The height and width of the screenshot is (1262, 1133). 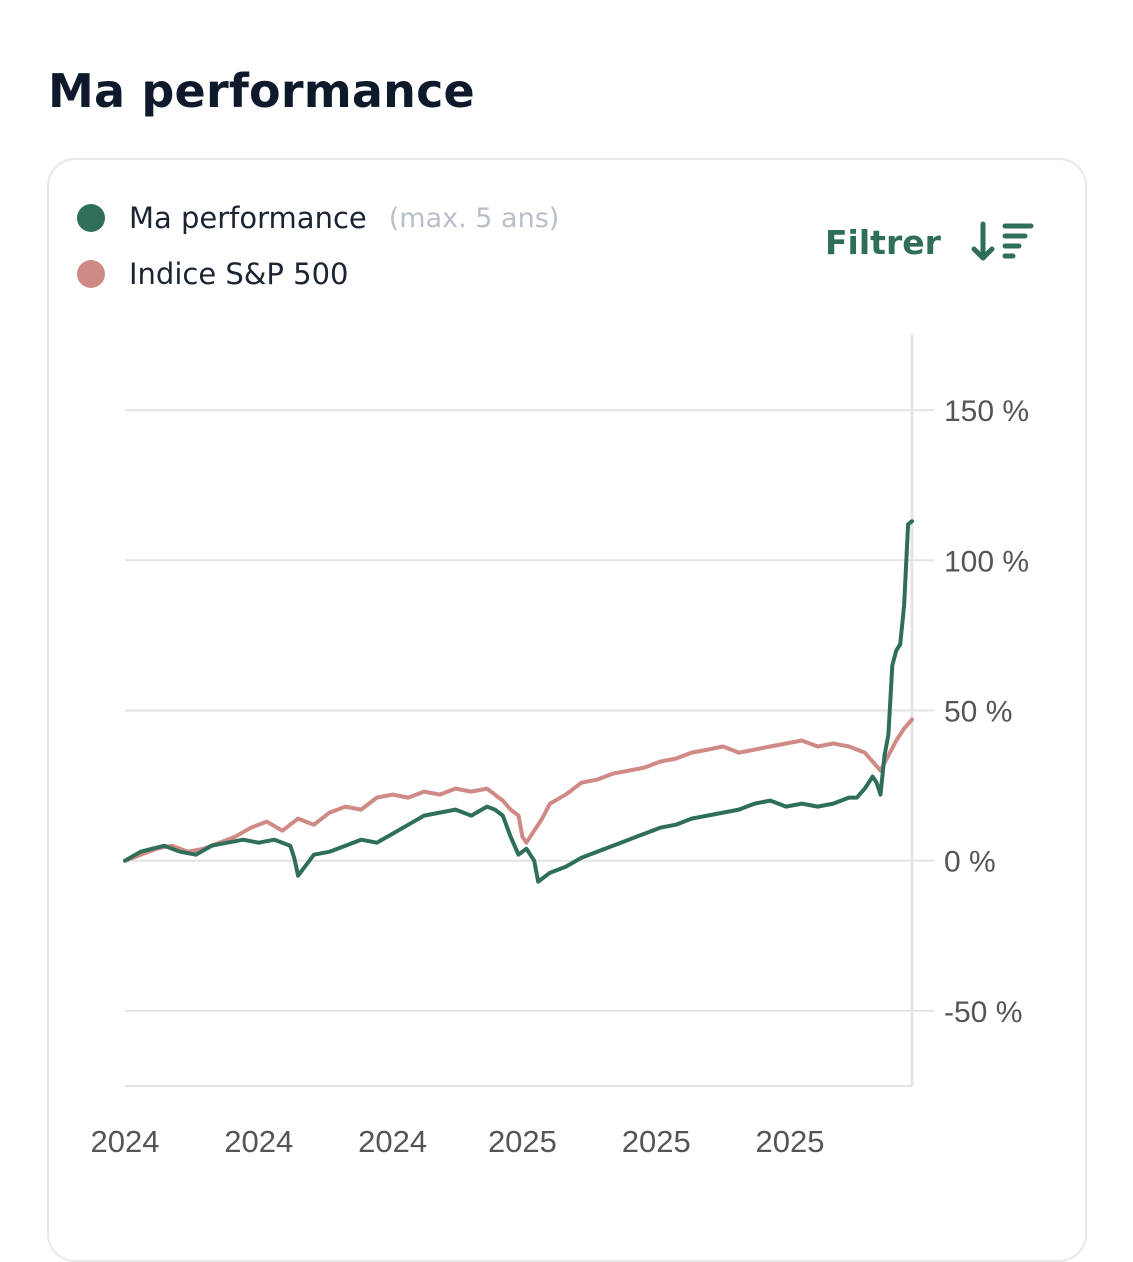 I want to click on x-tick-label-0: 2024, so click(x=125, y=1141).